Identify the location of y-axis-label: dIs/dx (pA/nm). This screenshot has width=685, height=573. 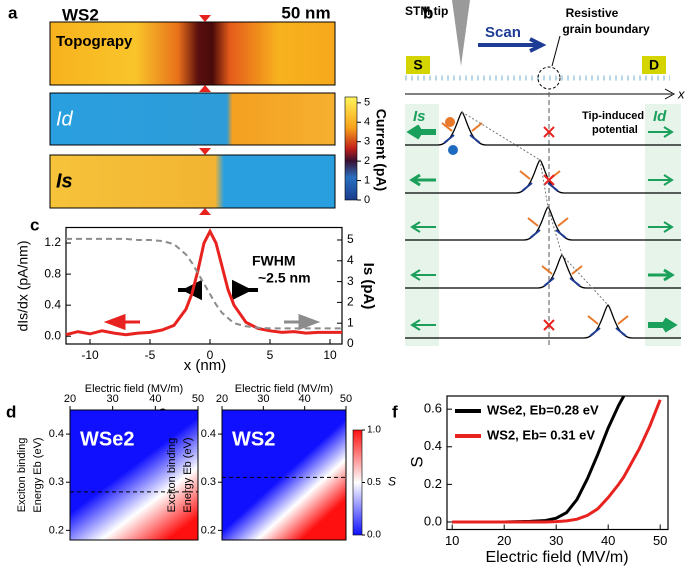
(23, 285).